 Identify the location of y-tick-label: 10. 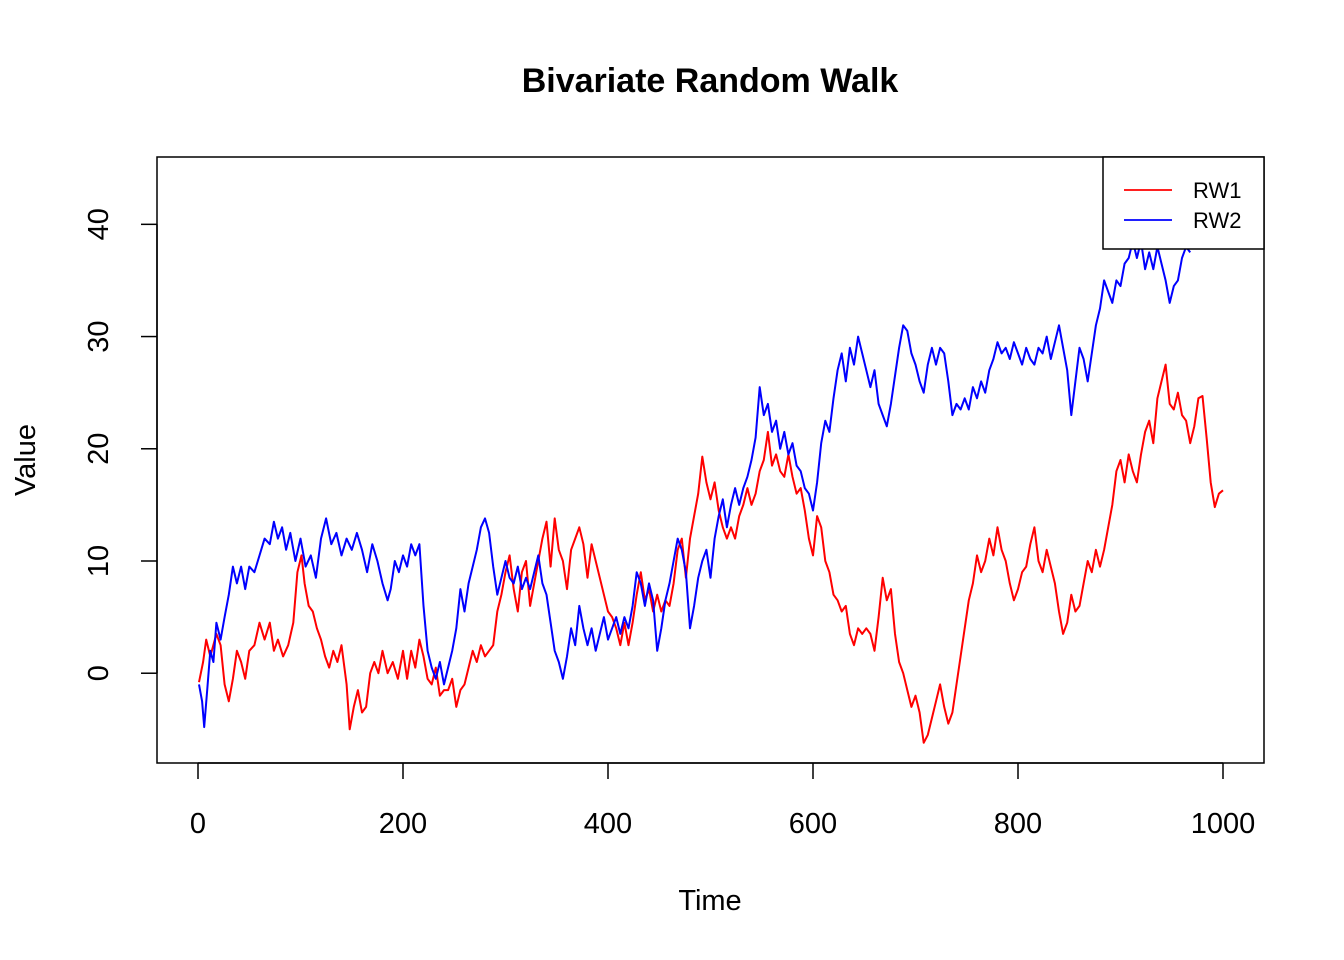
(99, 561).